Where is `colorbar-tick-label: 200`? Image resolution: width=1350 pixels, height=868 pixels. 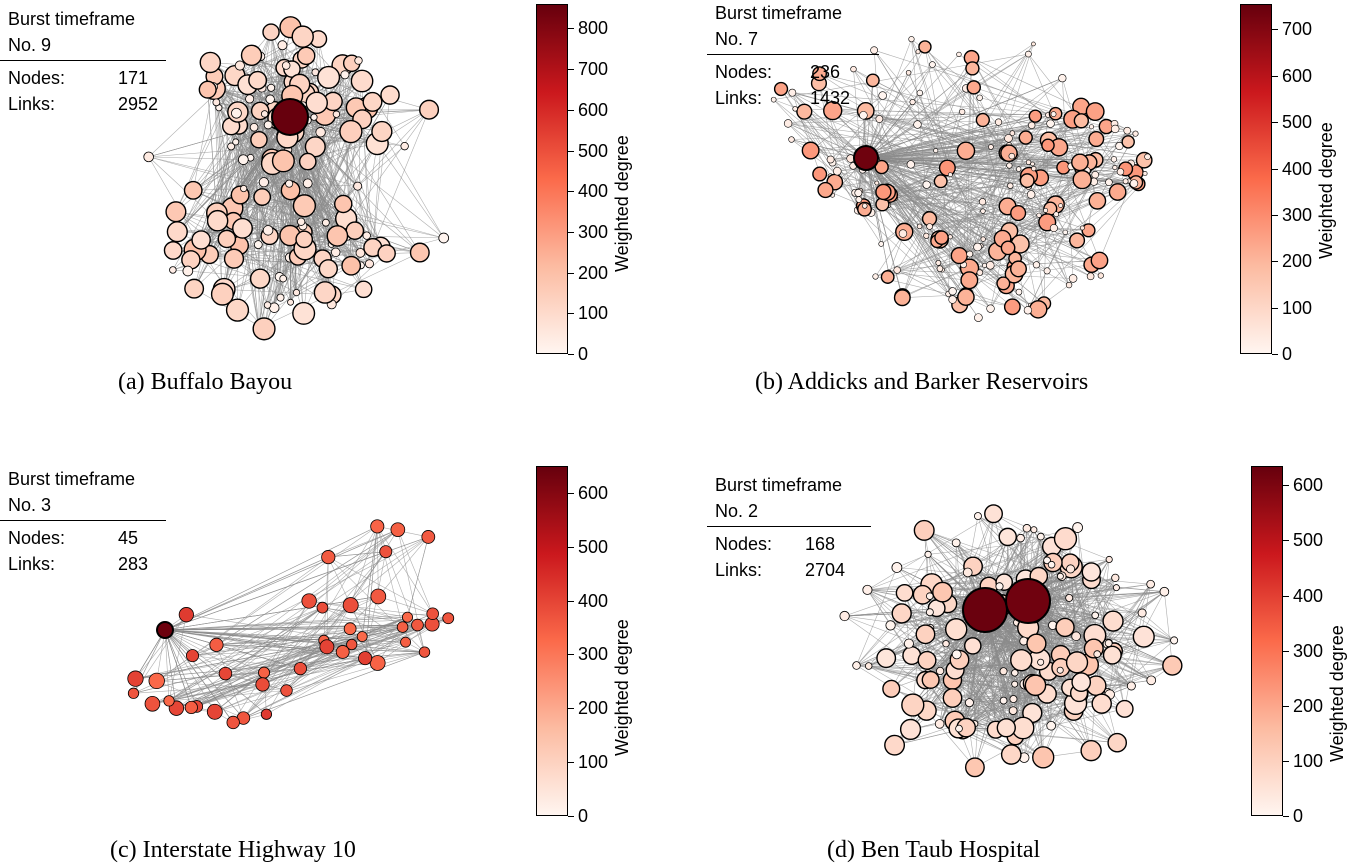
colorbar-tick-label: 200 is located at coordinates (593, 708).